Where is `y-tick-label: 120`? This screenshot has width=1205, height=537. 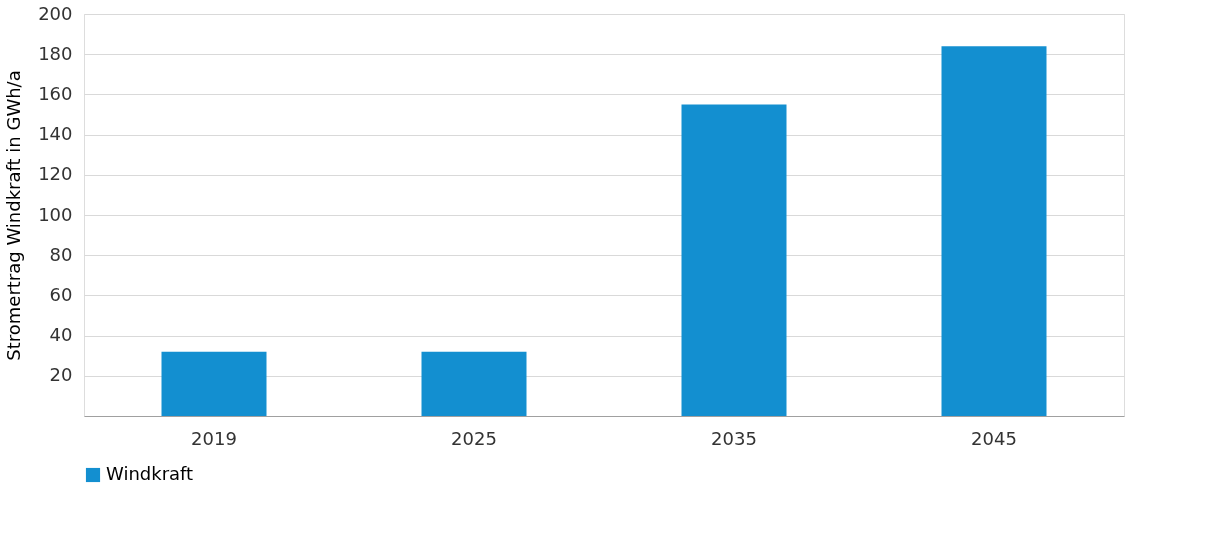
y-tick-label: 120 is located at coordinates (55, 174).